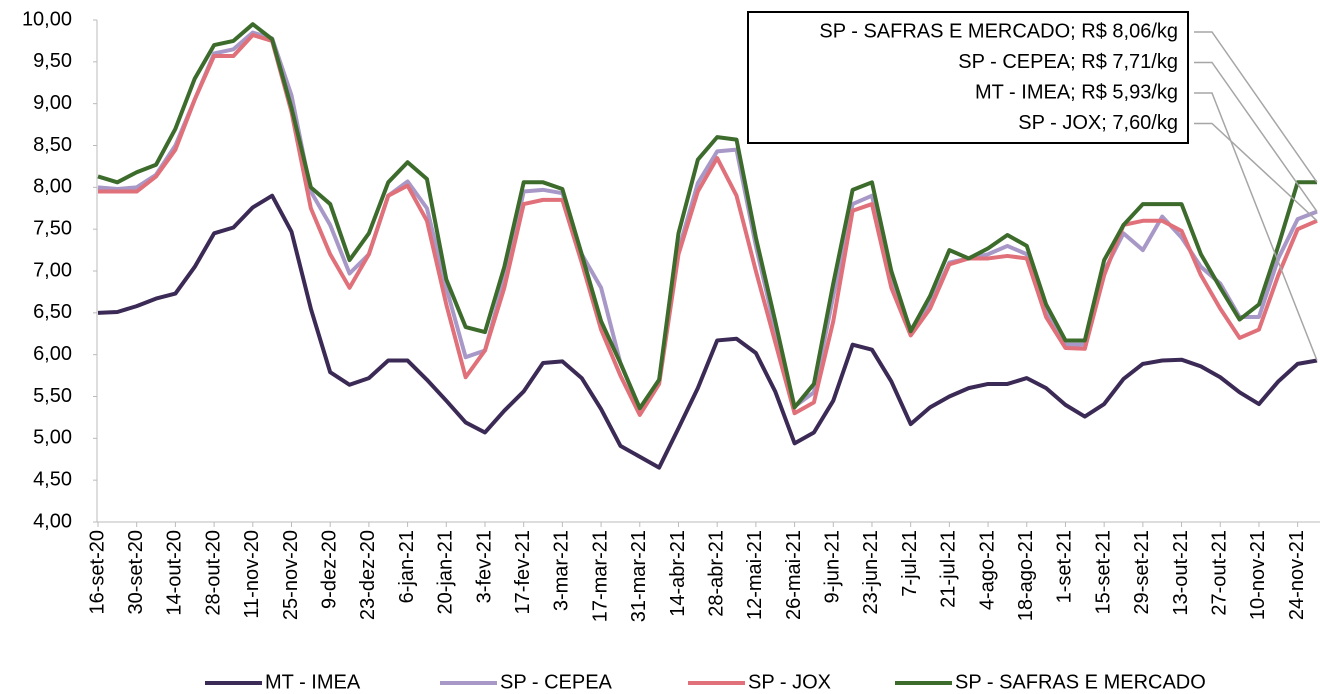 The width and height of the screenshot is (1320, 694). I want to click on y-tick-label: 4,00, so click(52, 521).